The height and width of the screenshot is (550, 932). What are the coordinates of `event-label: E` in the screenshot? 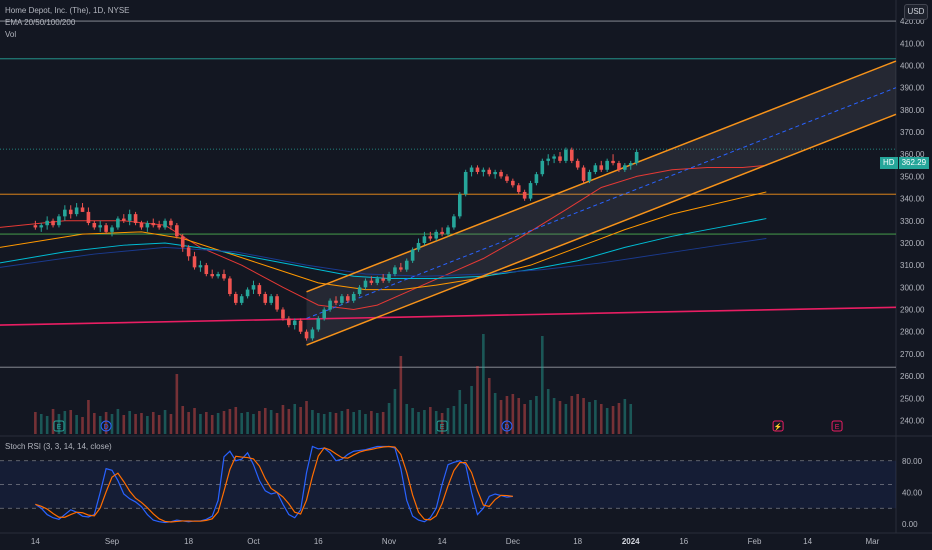 It's located at (59, 427).